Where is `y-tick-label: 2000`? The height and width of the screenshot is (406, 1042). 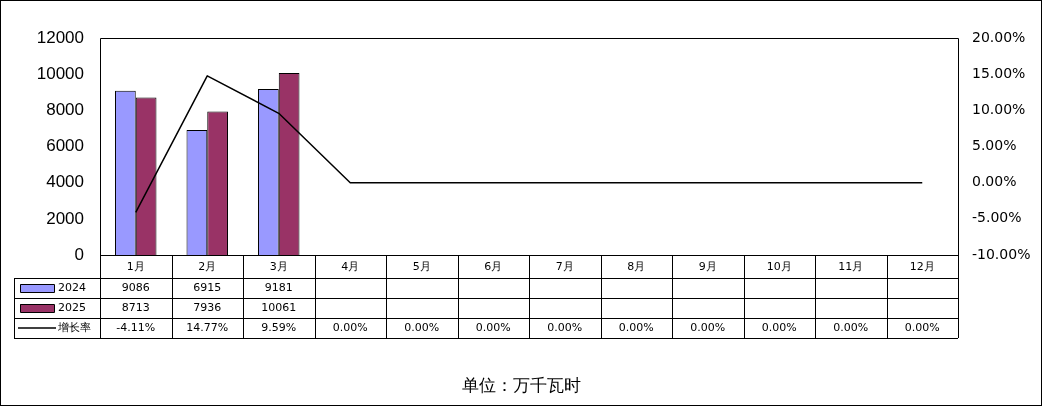 y-tick-label: 2000 is located at coordinates (65, 218).